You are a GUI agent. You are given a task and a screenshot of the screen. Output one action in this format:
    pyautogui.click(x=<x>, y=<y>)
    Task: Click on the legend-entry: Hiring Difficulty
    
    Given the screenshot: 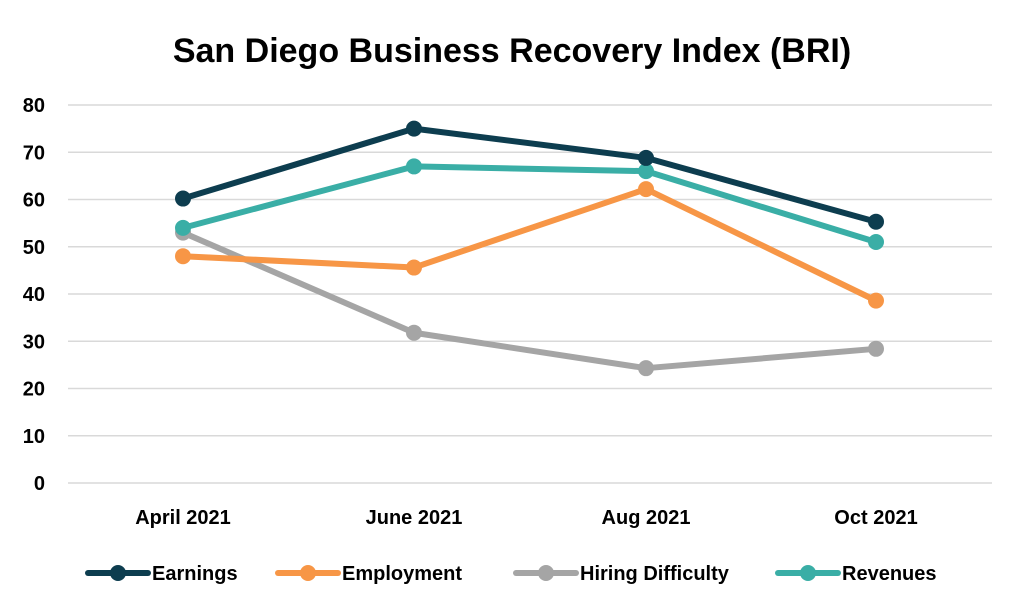 What is the action you would take?
    pyautogui.click(x=621, y=574)
    